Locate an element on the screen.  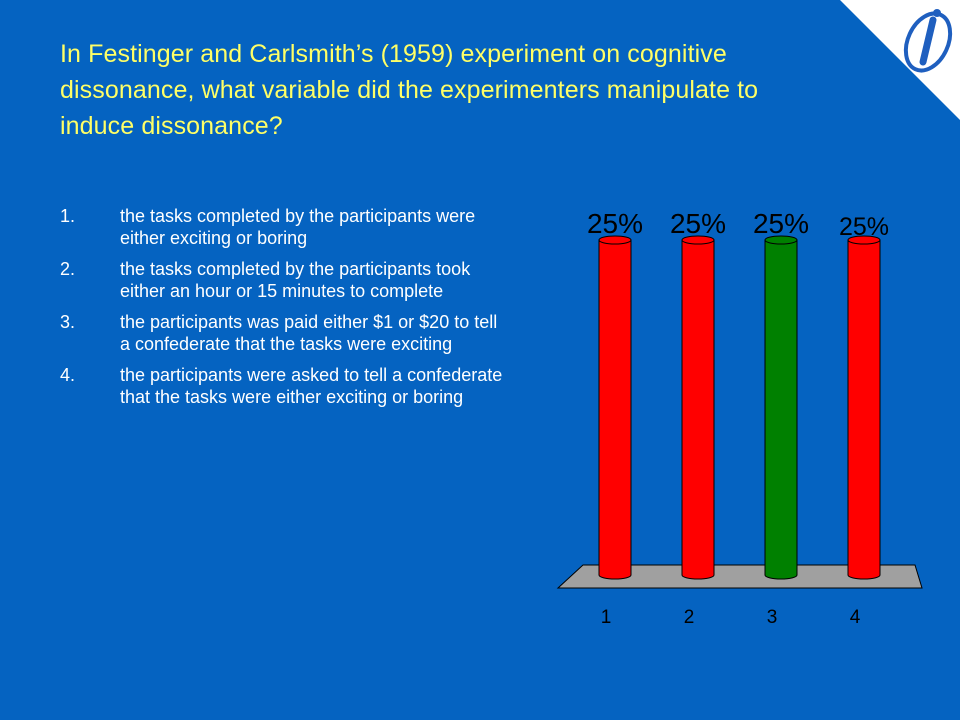
option-number: 3. is located at coordinates (68, 322).